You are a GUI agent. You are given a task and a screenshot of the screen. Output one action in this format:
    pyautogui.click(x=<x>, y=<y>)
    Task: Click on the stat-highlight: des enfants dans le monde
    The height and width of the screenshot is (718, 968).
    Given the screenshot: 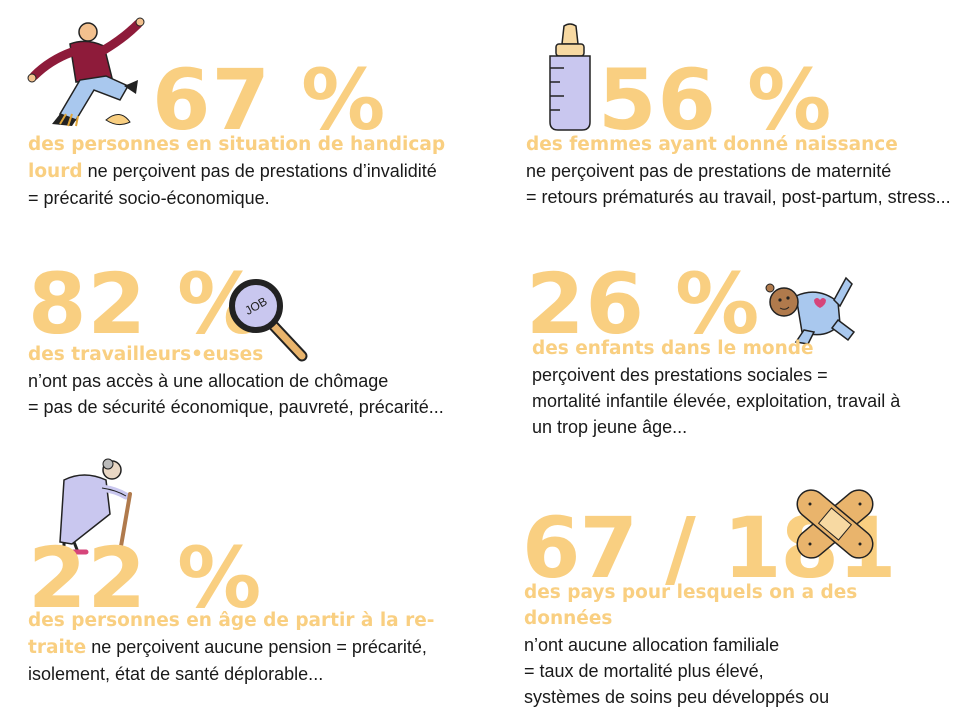 What is the action you would take?
    pyautogui.click(x=673, y=348)
    